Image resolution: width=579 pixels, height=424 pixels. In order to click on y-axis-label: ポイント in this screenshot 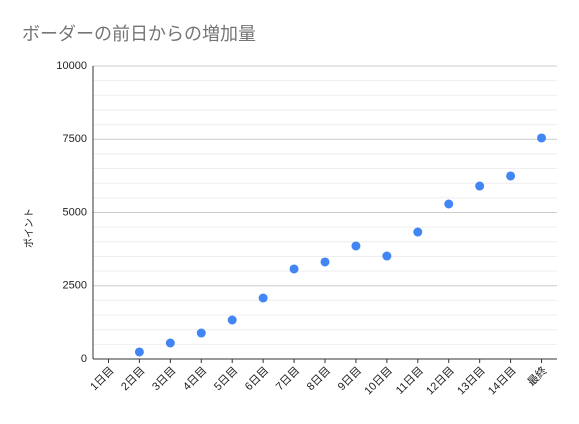, I will do `click(30, 228)`.